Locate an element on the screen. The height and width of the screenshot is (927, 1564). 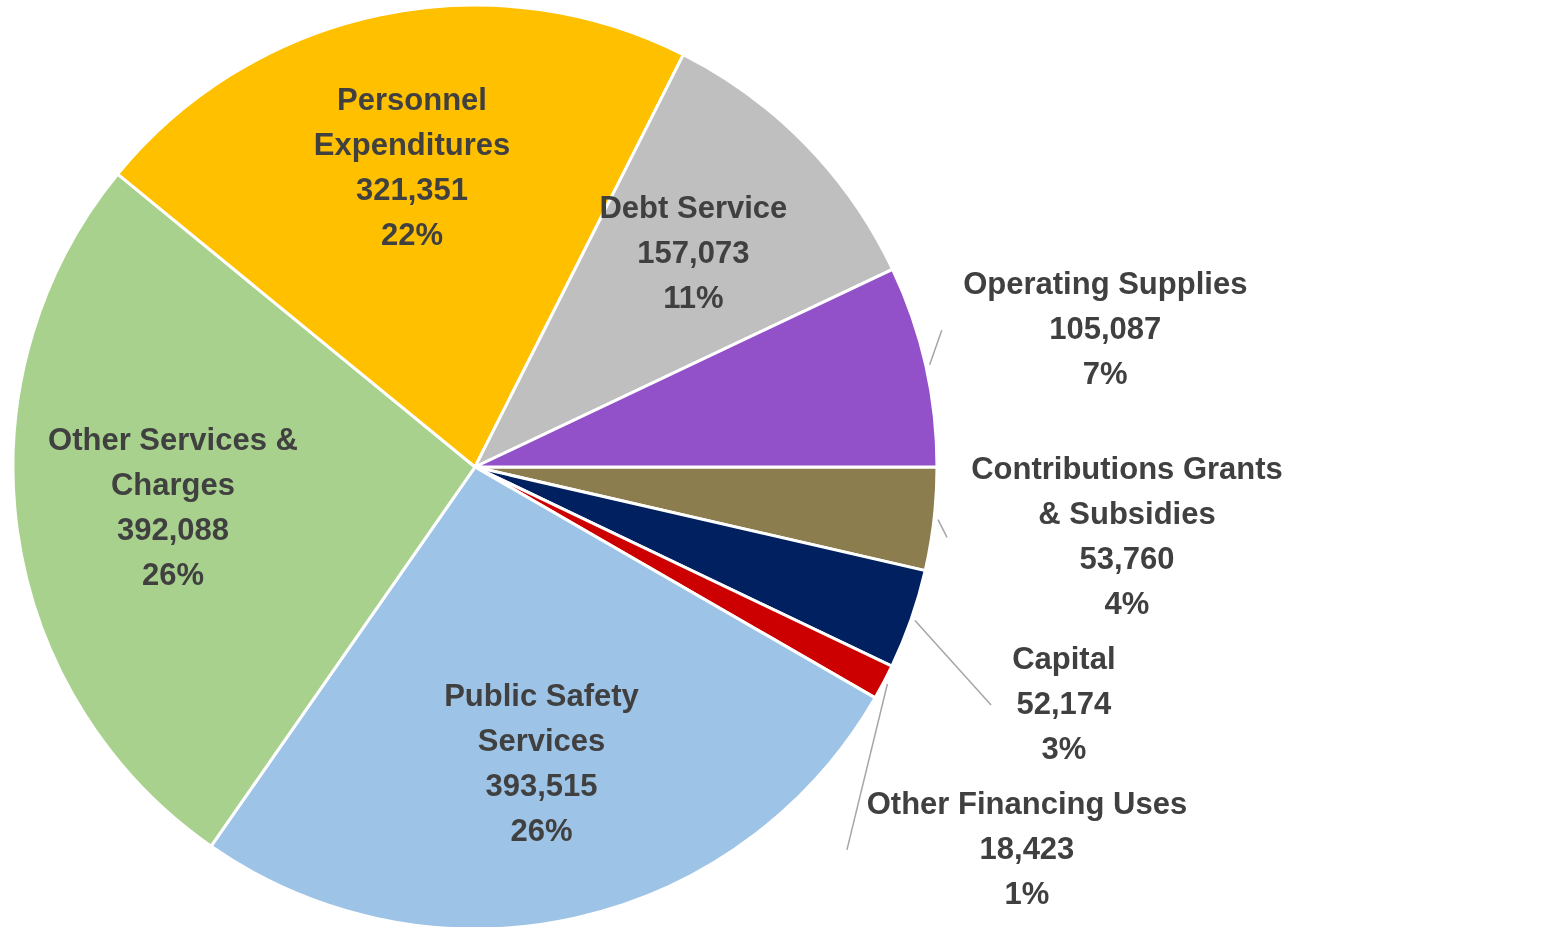
data-label: 157,073 11% is located at coordinates (693, 275).